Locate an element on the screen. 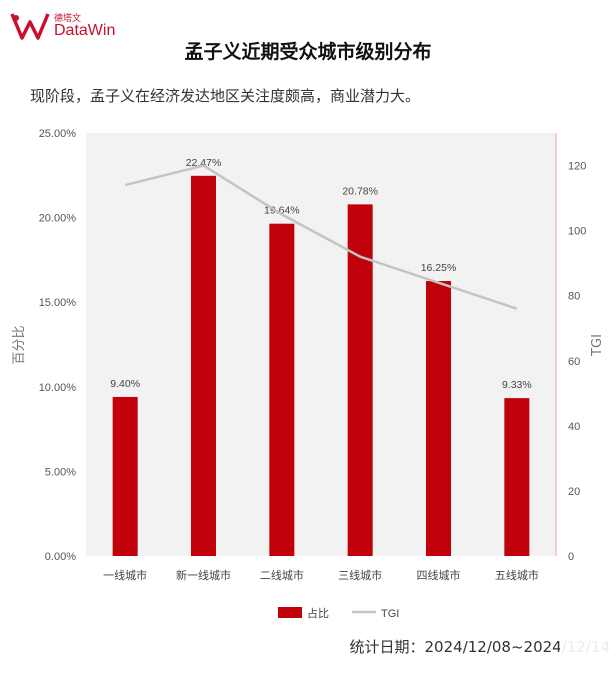  chart-title: 孟子义近期受众城市级别分布 is located at coordinates (308, 52).